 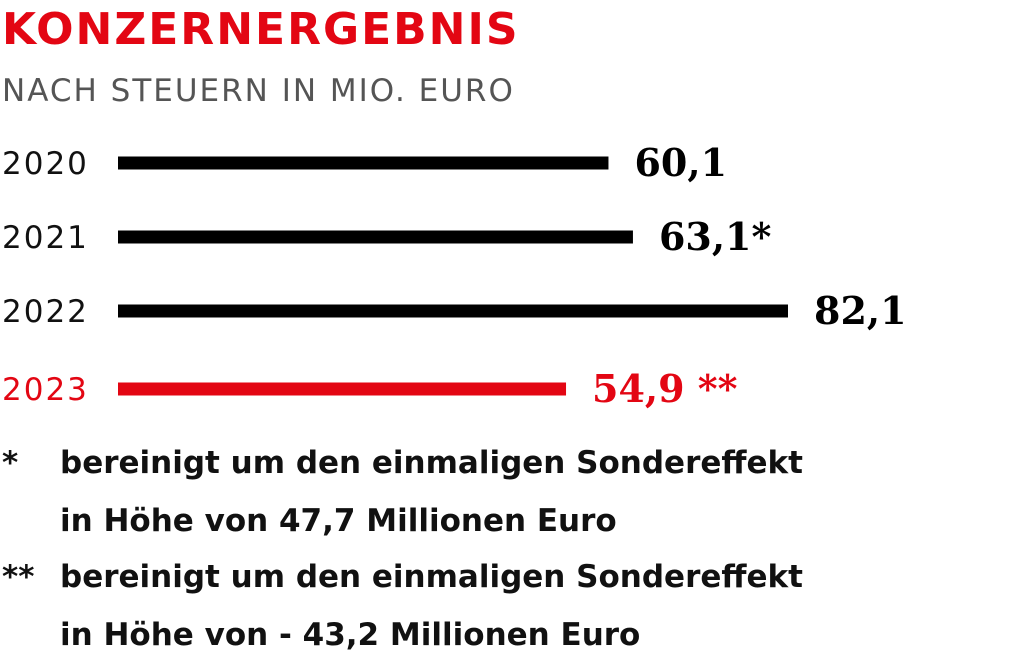 What do you see at coordinates (338, 521) in the screenshot?
I see `footnote-1-line-2: in Höhe von 47,7 Millionen Euro` at bounding box center [338, 521].